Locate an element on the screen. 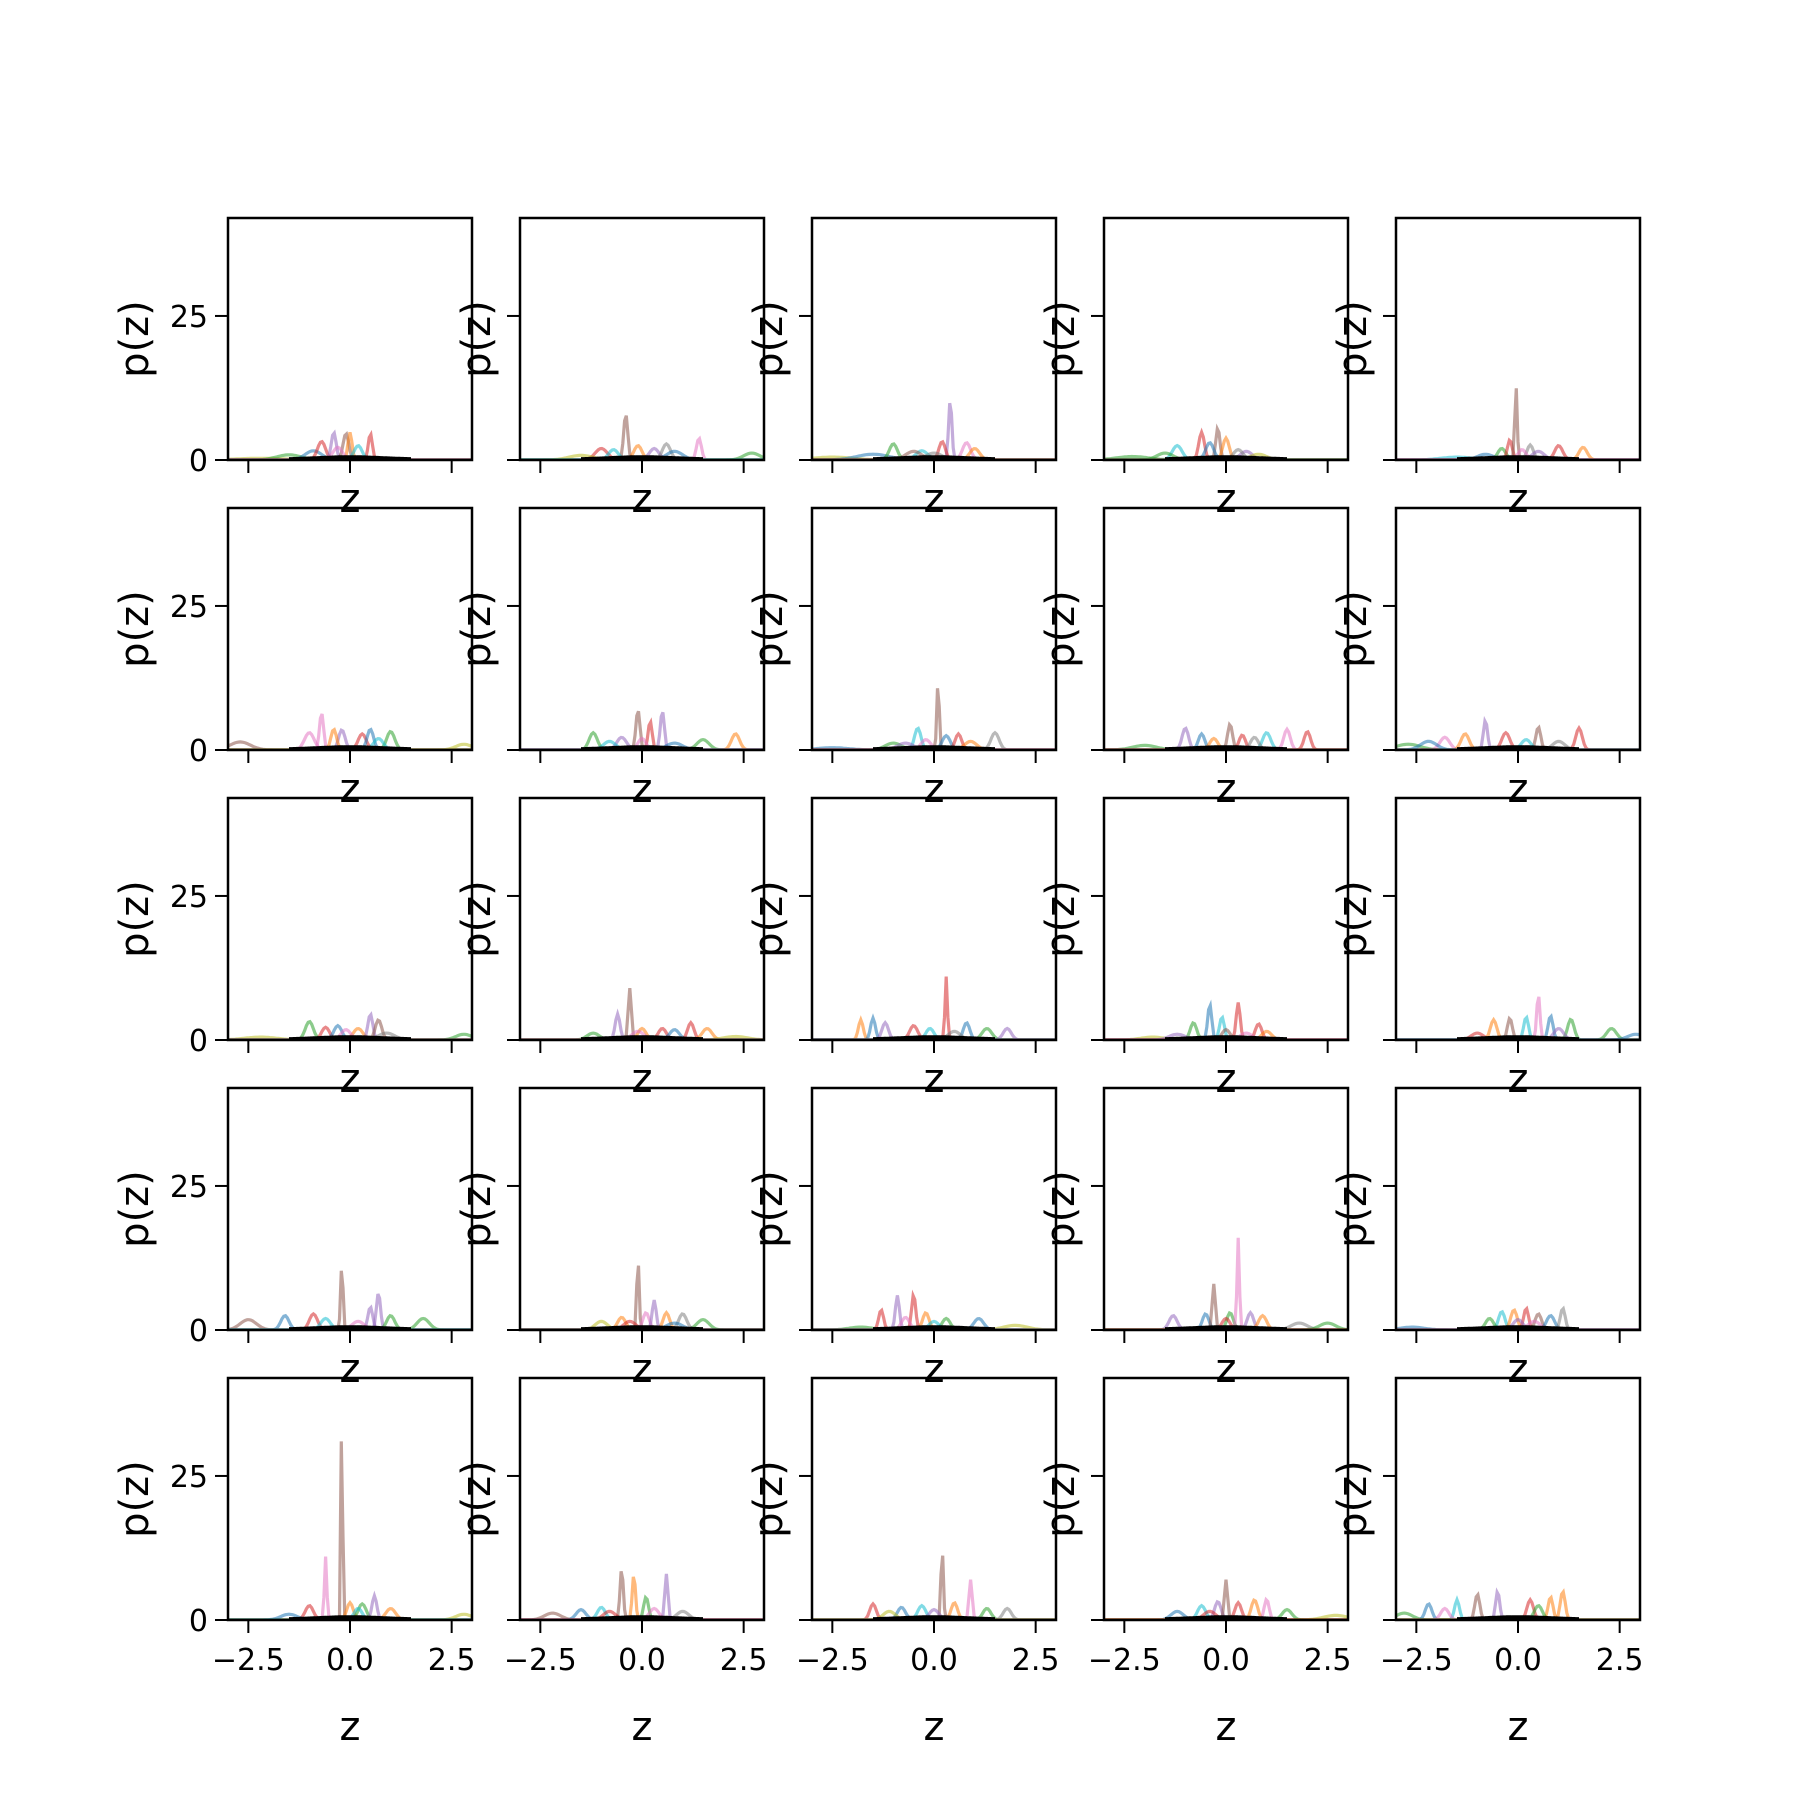 The height and width of the screenshot is (1800, 1800). subplot-3-3: z p(z) is located at coordinates (902, 949).